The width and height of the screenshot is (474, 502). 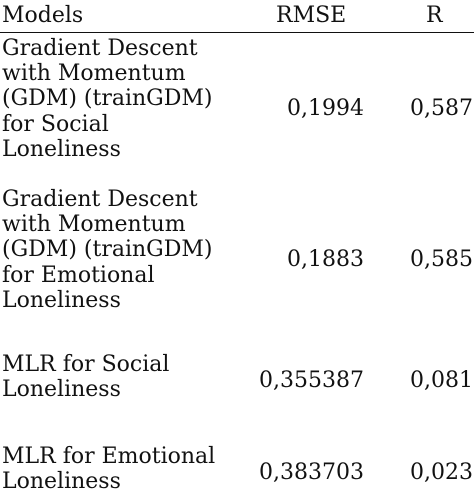 What do you see at coordinates (325, 259) in the screenshot?
I see `rmse-cell: 0,1883` at bounding box center [325, 259].